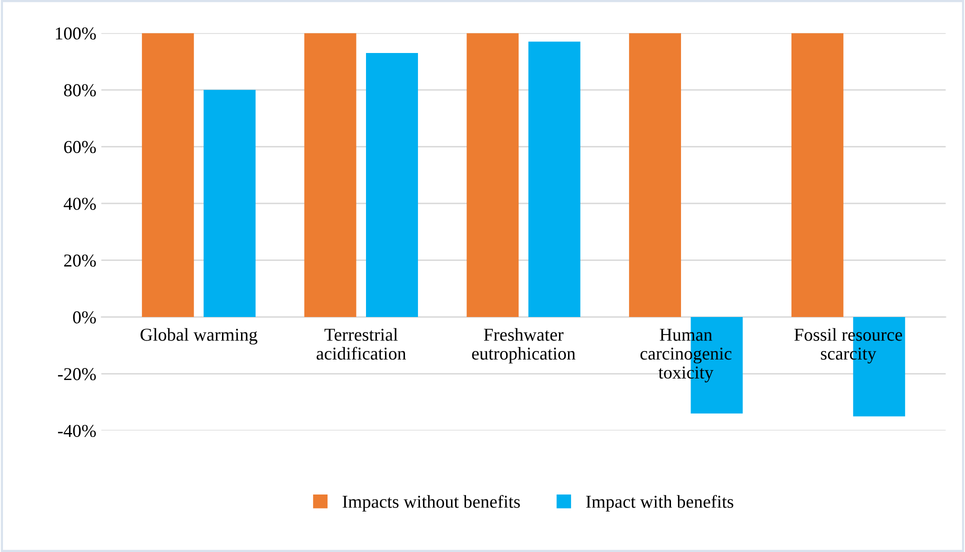 This screenshot has width=965, height=552. What do you see at coordinates (80, 147) in the screenshot?
I see `y-tick-label: 60%` at bounding box center [80, 147].